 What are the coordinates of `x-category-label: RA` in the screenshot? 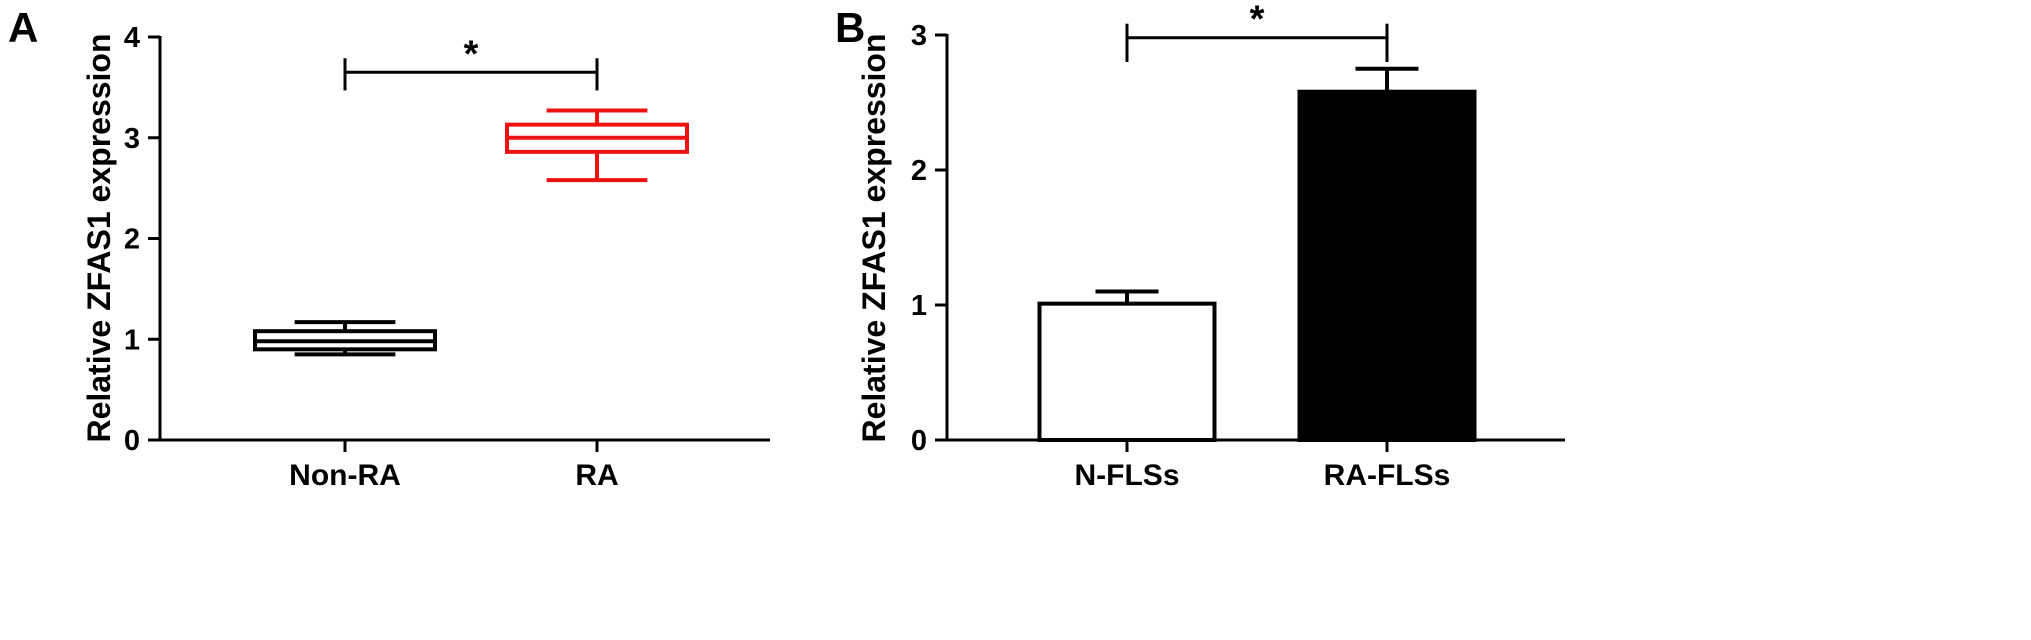 It's located at (596, 475).